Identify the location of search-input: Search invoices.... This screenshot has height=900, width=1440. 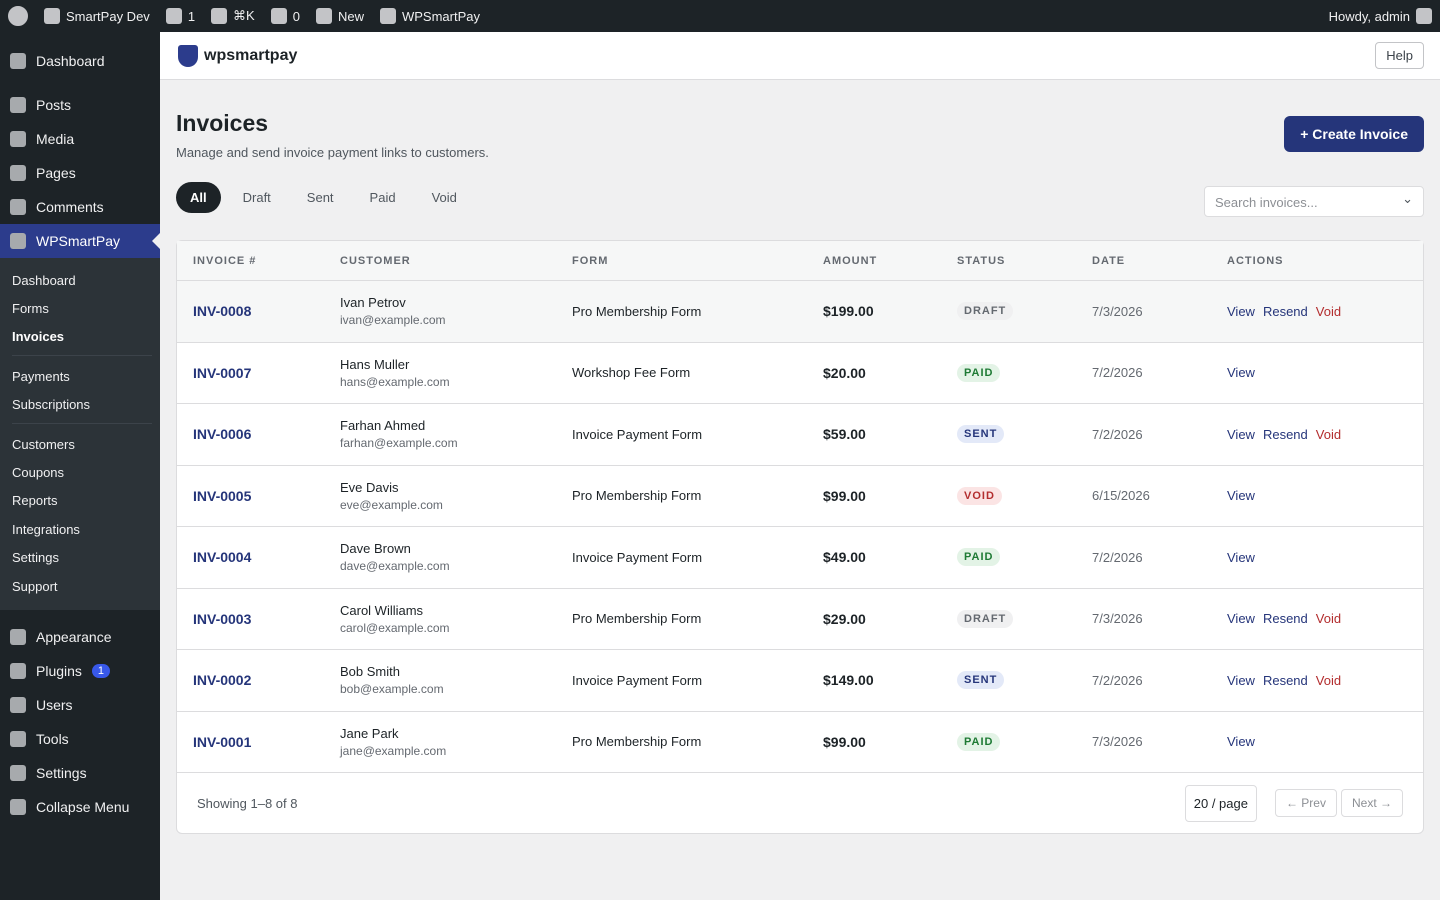
(1314, 201).